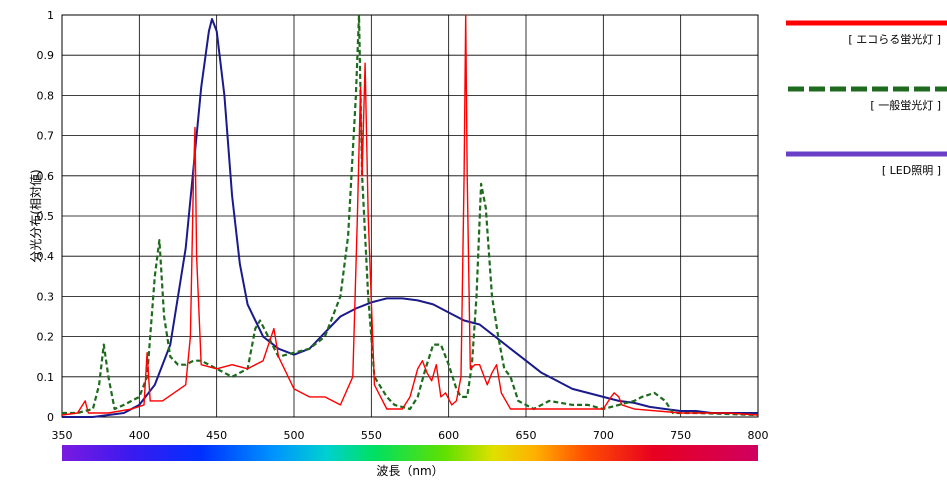 This screenshot has height=492, width=947. Describe the element at coordinates (46, 176) in the screenshot. I see `y-tick-label: 0.6` at that location.